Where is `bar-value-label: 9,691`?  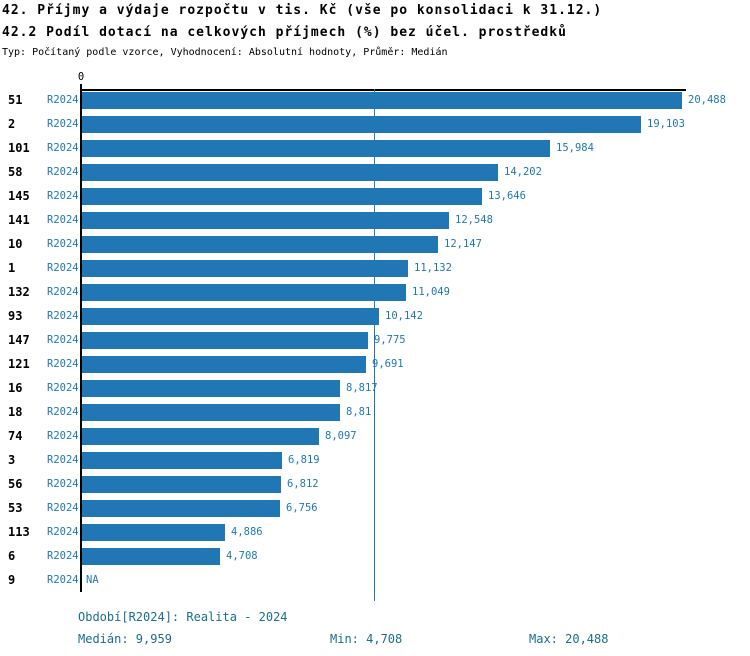 bar-value-label: 9,691 is located at coordinates (388, 363).